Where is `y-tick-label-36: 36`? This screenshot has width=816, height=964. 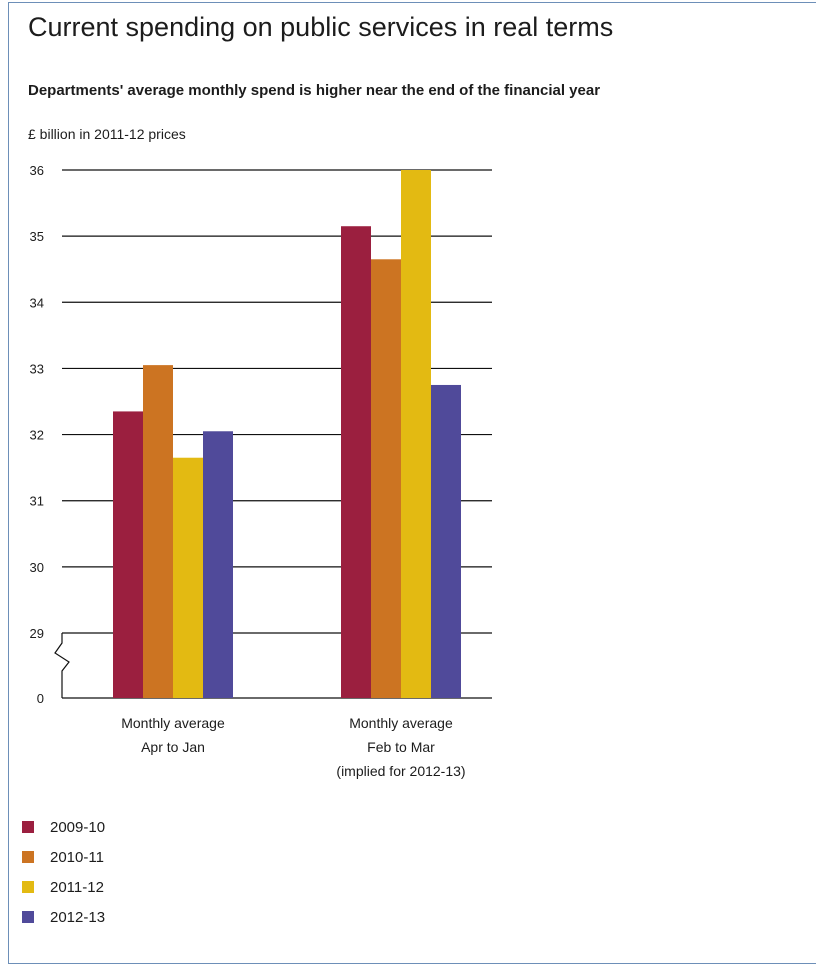
y-tick-label-36: 36 is located at coordinates (37, 170).